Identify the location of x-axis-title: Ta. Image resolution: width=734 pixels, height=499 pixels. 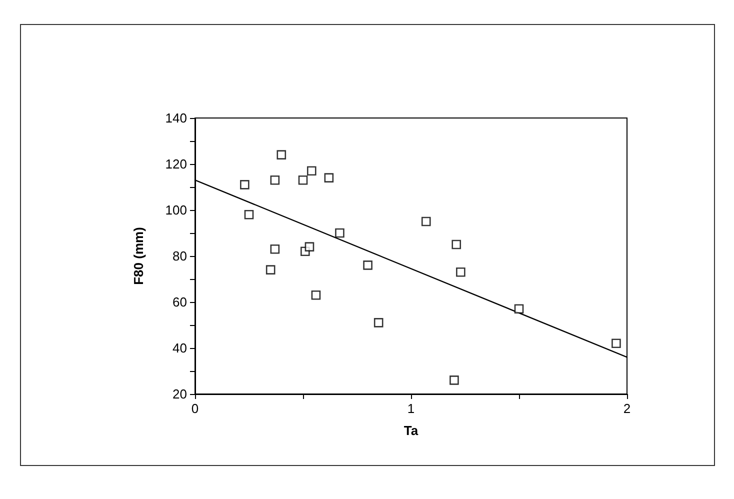
(411, 430).